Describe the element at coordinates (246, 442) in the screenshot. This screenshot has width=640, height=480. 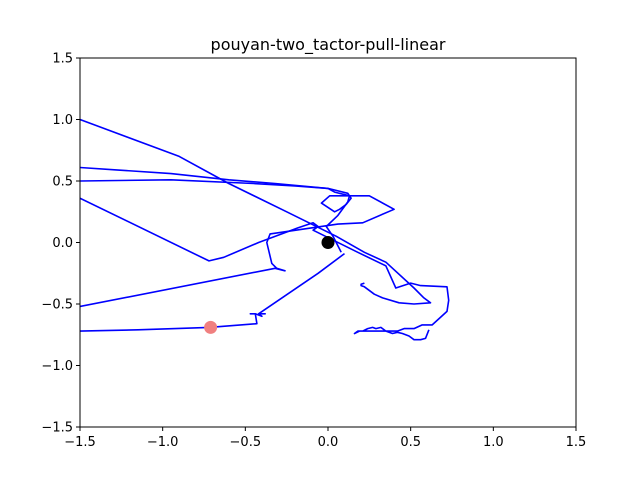
I see `x-tick-label: −0.5` at that location.